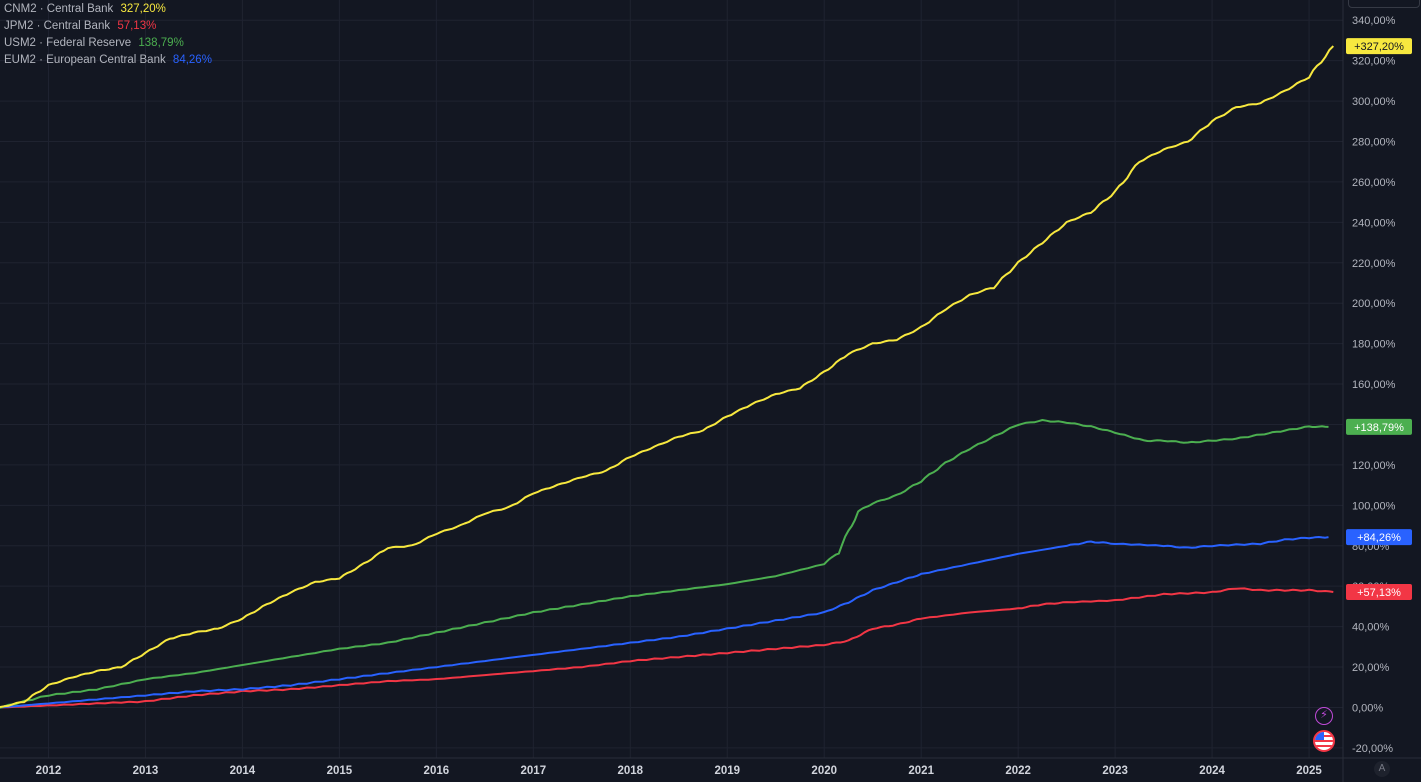 The image size is (1421, 782). What do you see at coordinates (1374, 304) in the screenshot?
I see `y-tick-label: 200,00%` at bounding box center [1374, 304].